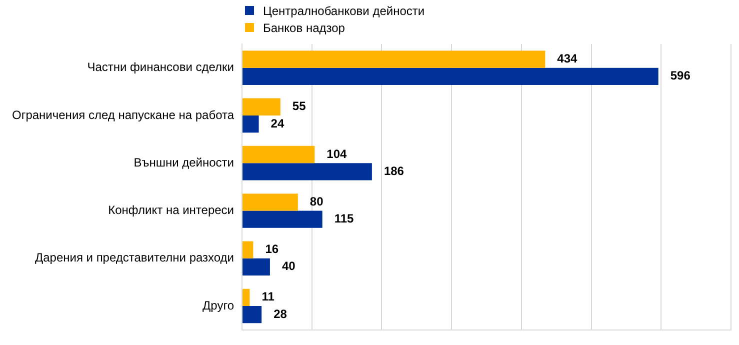 This screenshot has height=345, width=739. I want to click on data-label: 434, so click(567, 59).